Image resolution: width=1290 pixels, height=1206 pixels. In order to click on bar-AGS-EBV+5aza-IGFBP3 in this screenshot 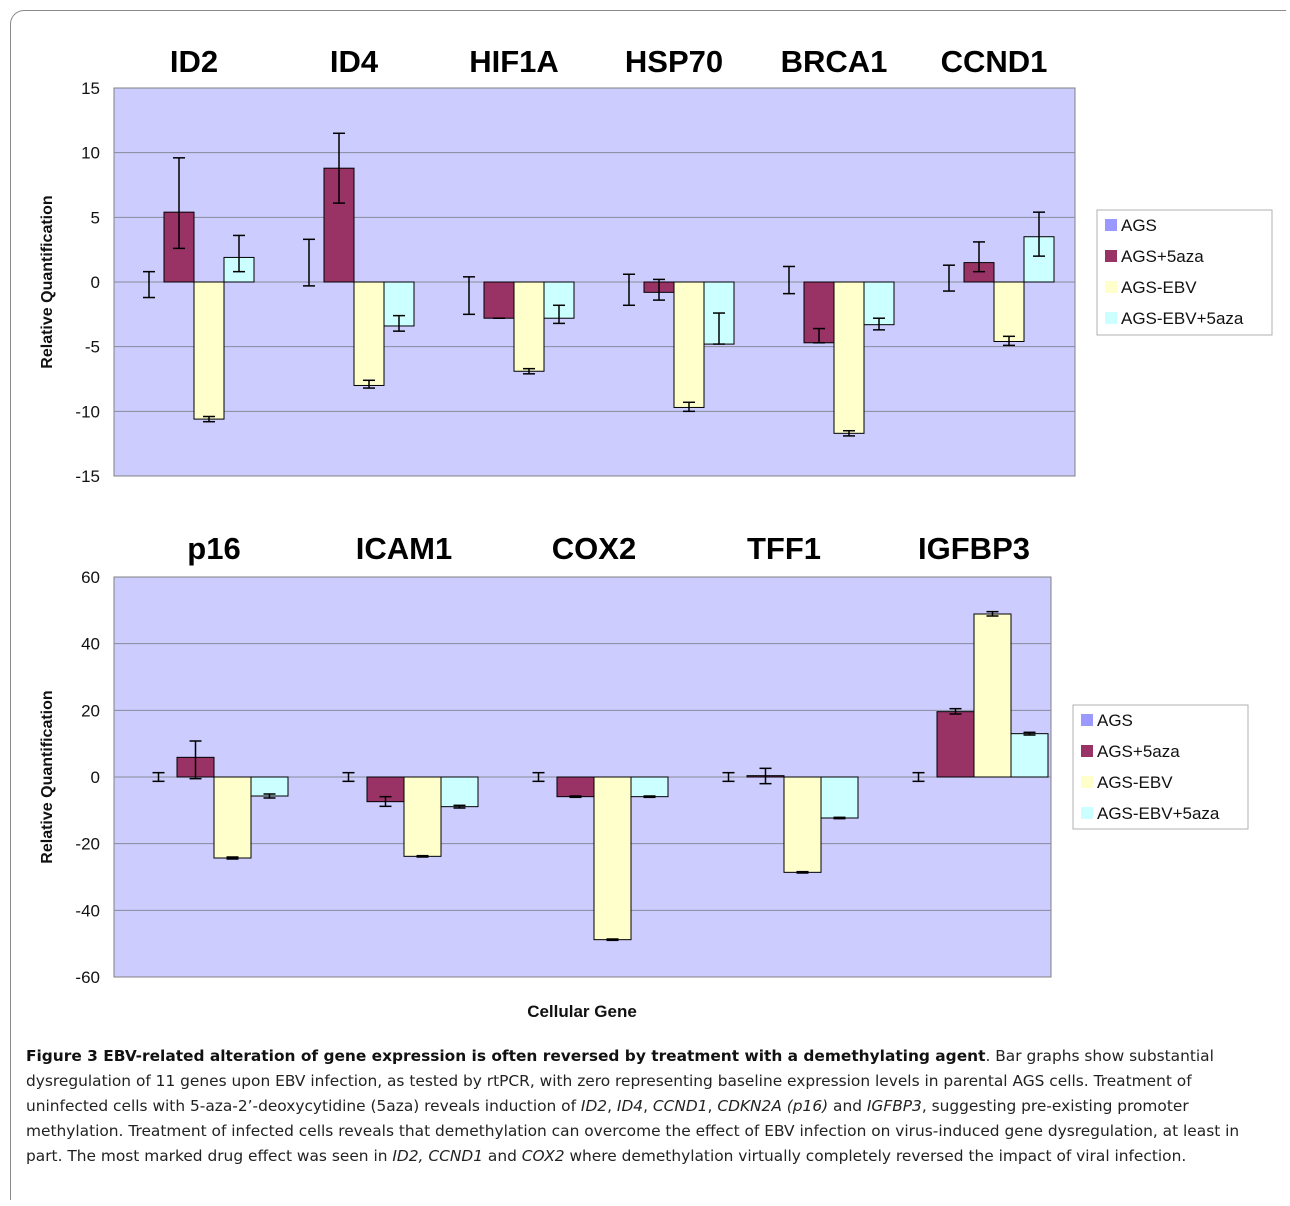, I will do `click(1029, 755)`.